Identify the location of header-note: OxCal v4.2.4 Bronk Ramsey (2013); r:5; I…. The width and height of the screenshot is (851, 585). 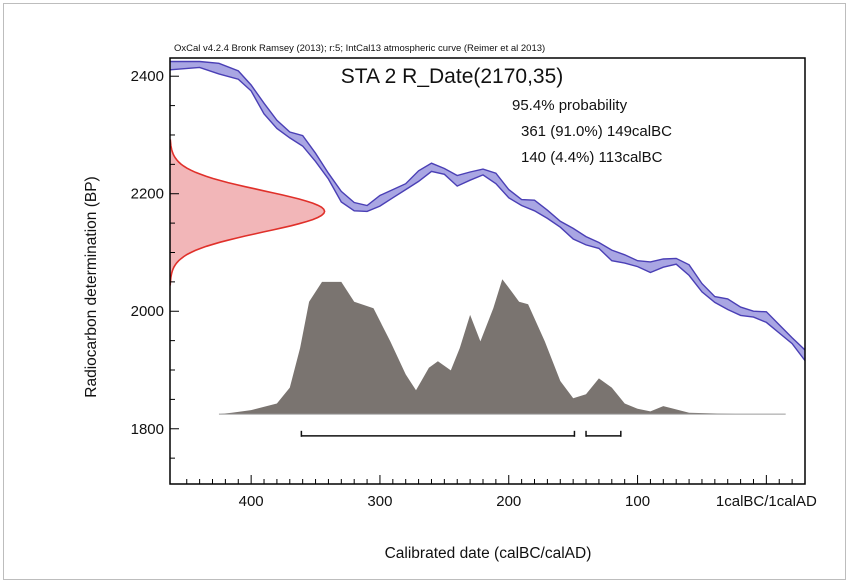
(359, 48).